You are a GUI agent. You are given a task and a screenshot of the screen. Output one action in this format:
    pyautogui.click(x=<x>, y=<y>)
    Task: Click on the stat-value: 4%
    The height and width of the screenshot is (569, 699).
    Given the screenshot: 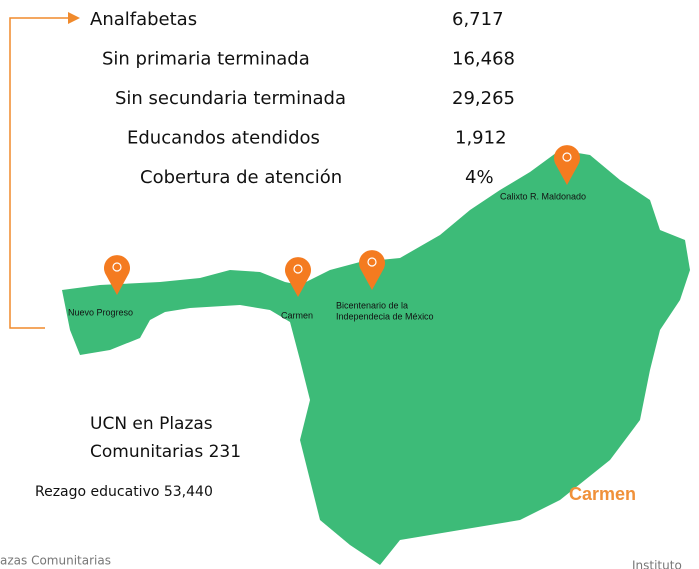 What is the action you would take?
    pyautogui.click(x=479, y=177)
    